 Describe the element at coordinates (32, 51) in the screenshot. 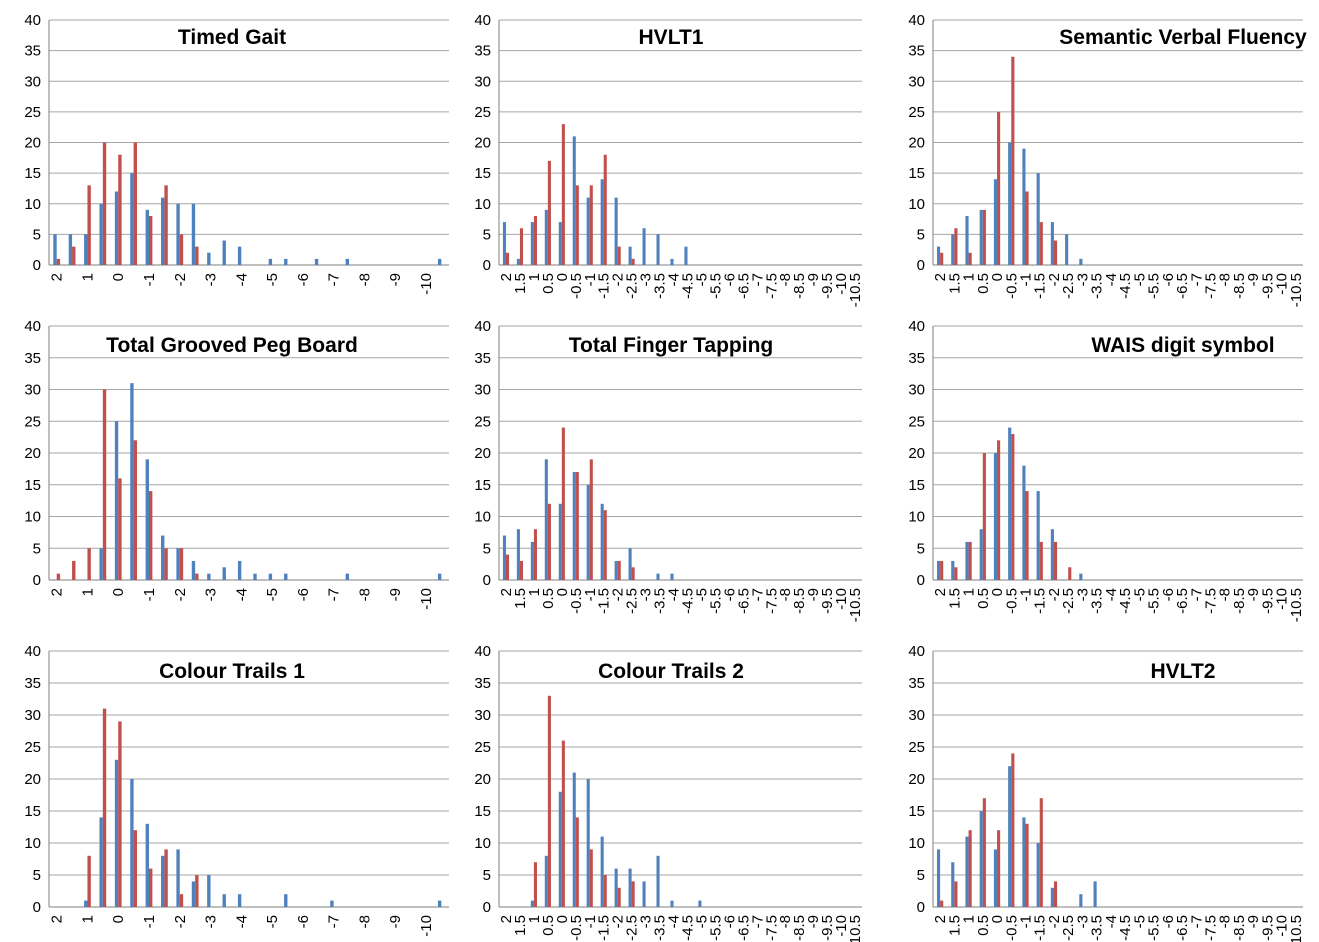

I see `y-tick-label: 35` at that location.